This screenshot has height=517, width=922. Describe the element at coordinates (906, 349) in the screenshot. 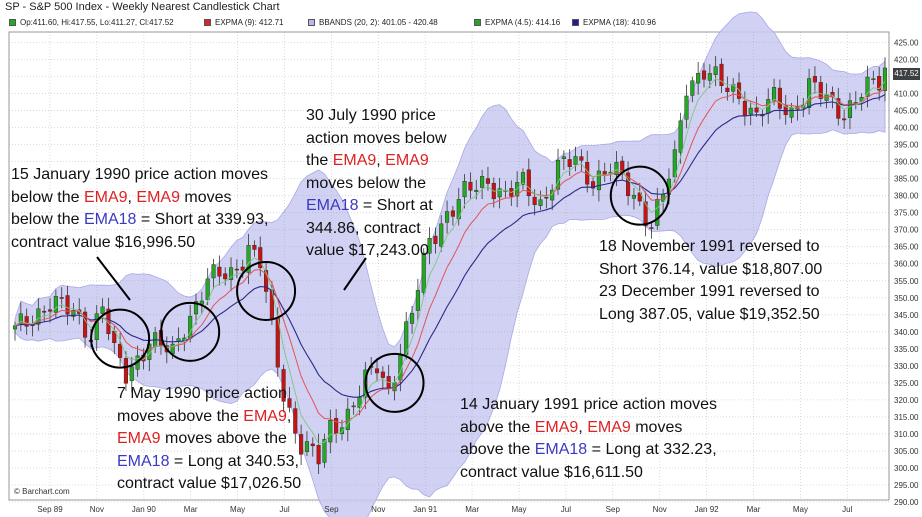

I see `y-tick-label: 335.00` at that location.